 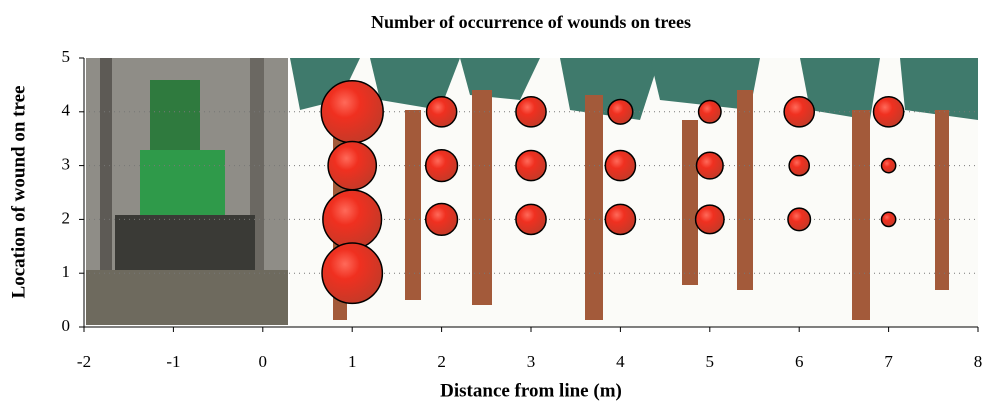 I want to click on x-axis-label: Distance from line (m), so click(x=531, y=390).